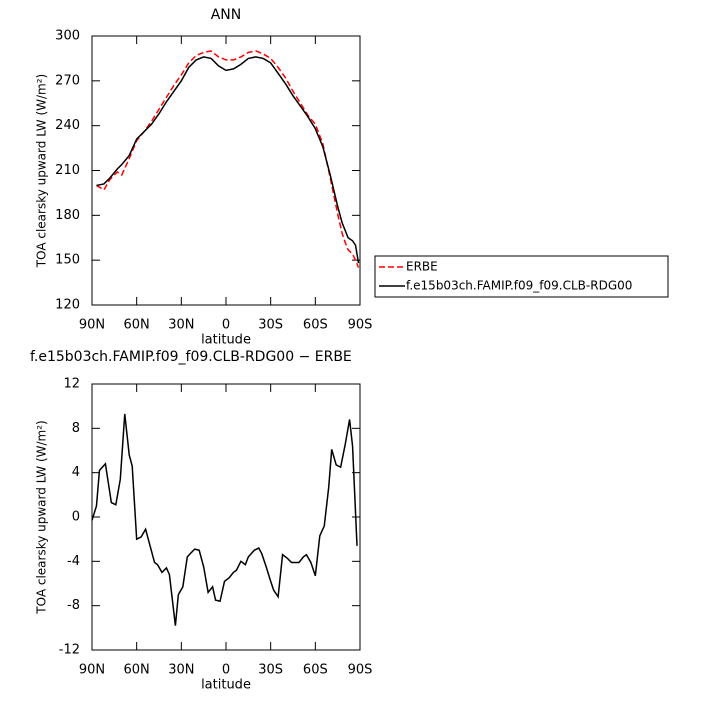 The image size is (701, 701). Describe the element at coordinates (67, 305) in the screenshot. I see `y-tick-label: 120` at that location.